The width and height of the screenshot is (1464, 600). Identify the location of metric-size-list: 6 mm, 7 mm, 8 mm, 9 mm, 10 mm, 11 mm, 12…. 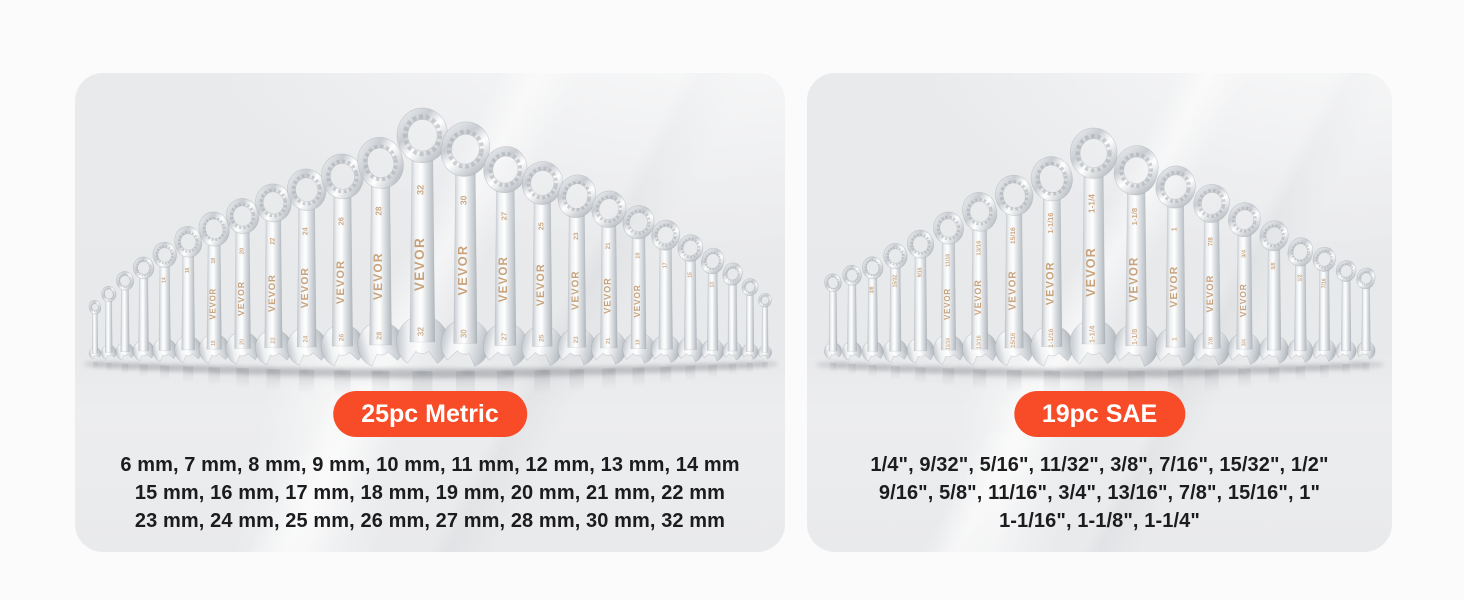
(430, 493).